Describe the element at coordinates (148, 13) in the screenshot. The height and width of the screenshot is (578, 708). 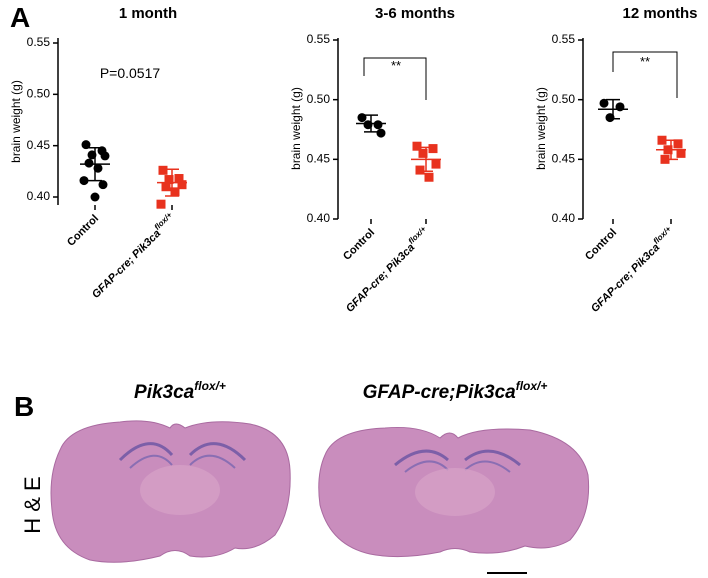
I see `chart-title: 1 month` at that location.